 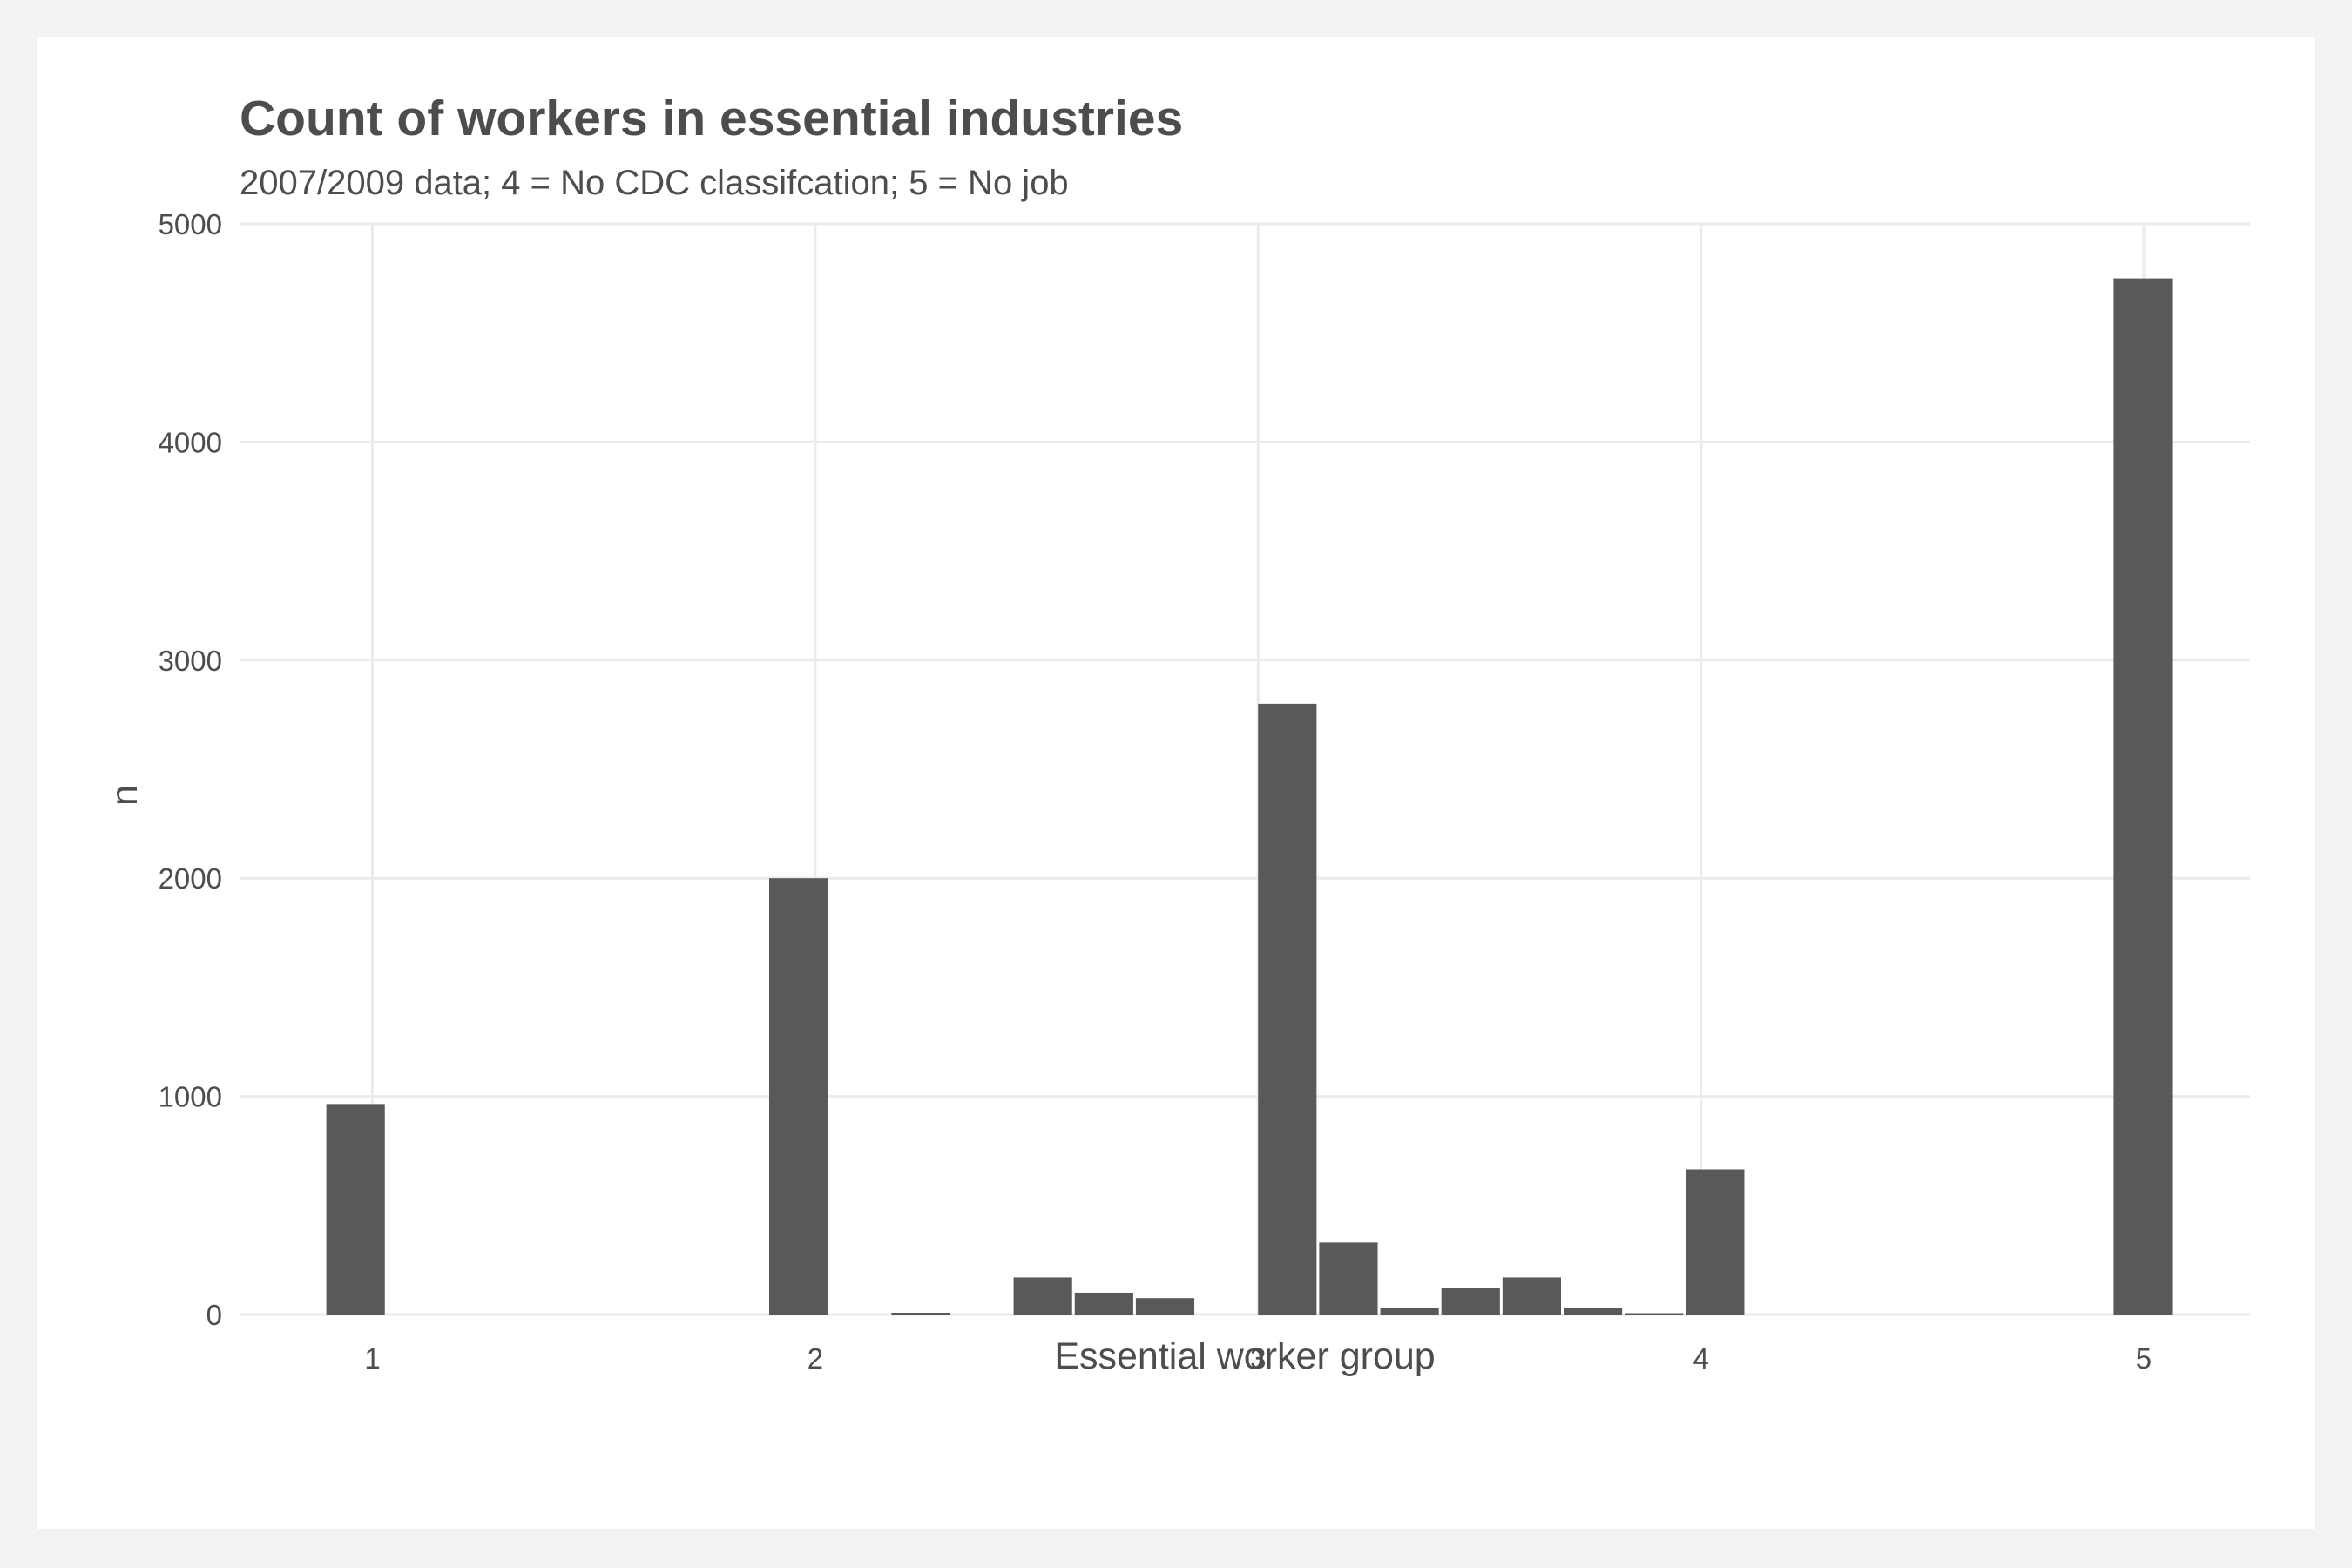 What do you see at coordinates (190, 879) in the screenshot?
I see `y-tick-label: 2000` at bounding box center [190, 879].